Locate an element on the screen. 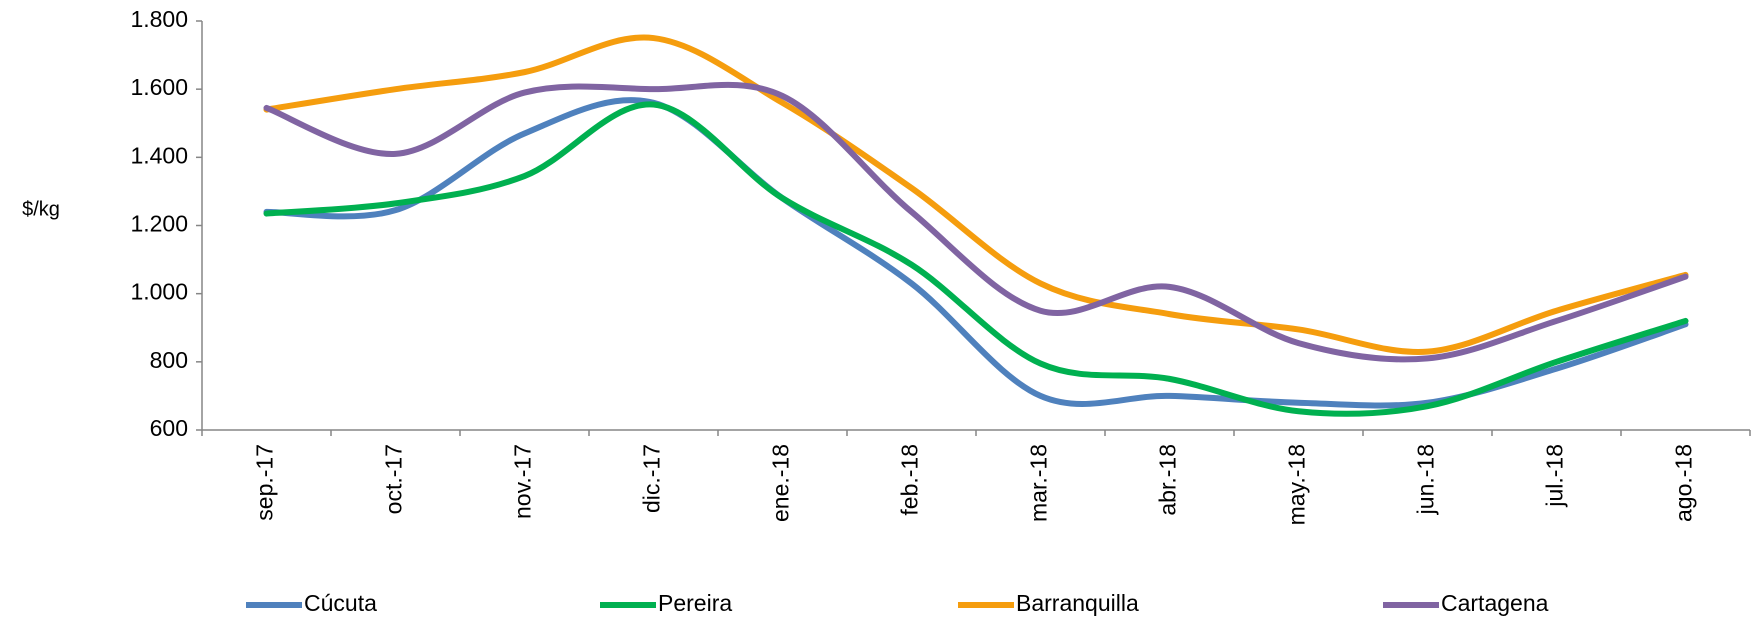 The height and width of the screenshot is (624, 1756). legend-label: Cartagena is located at coordinates (1495, 603).